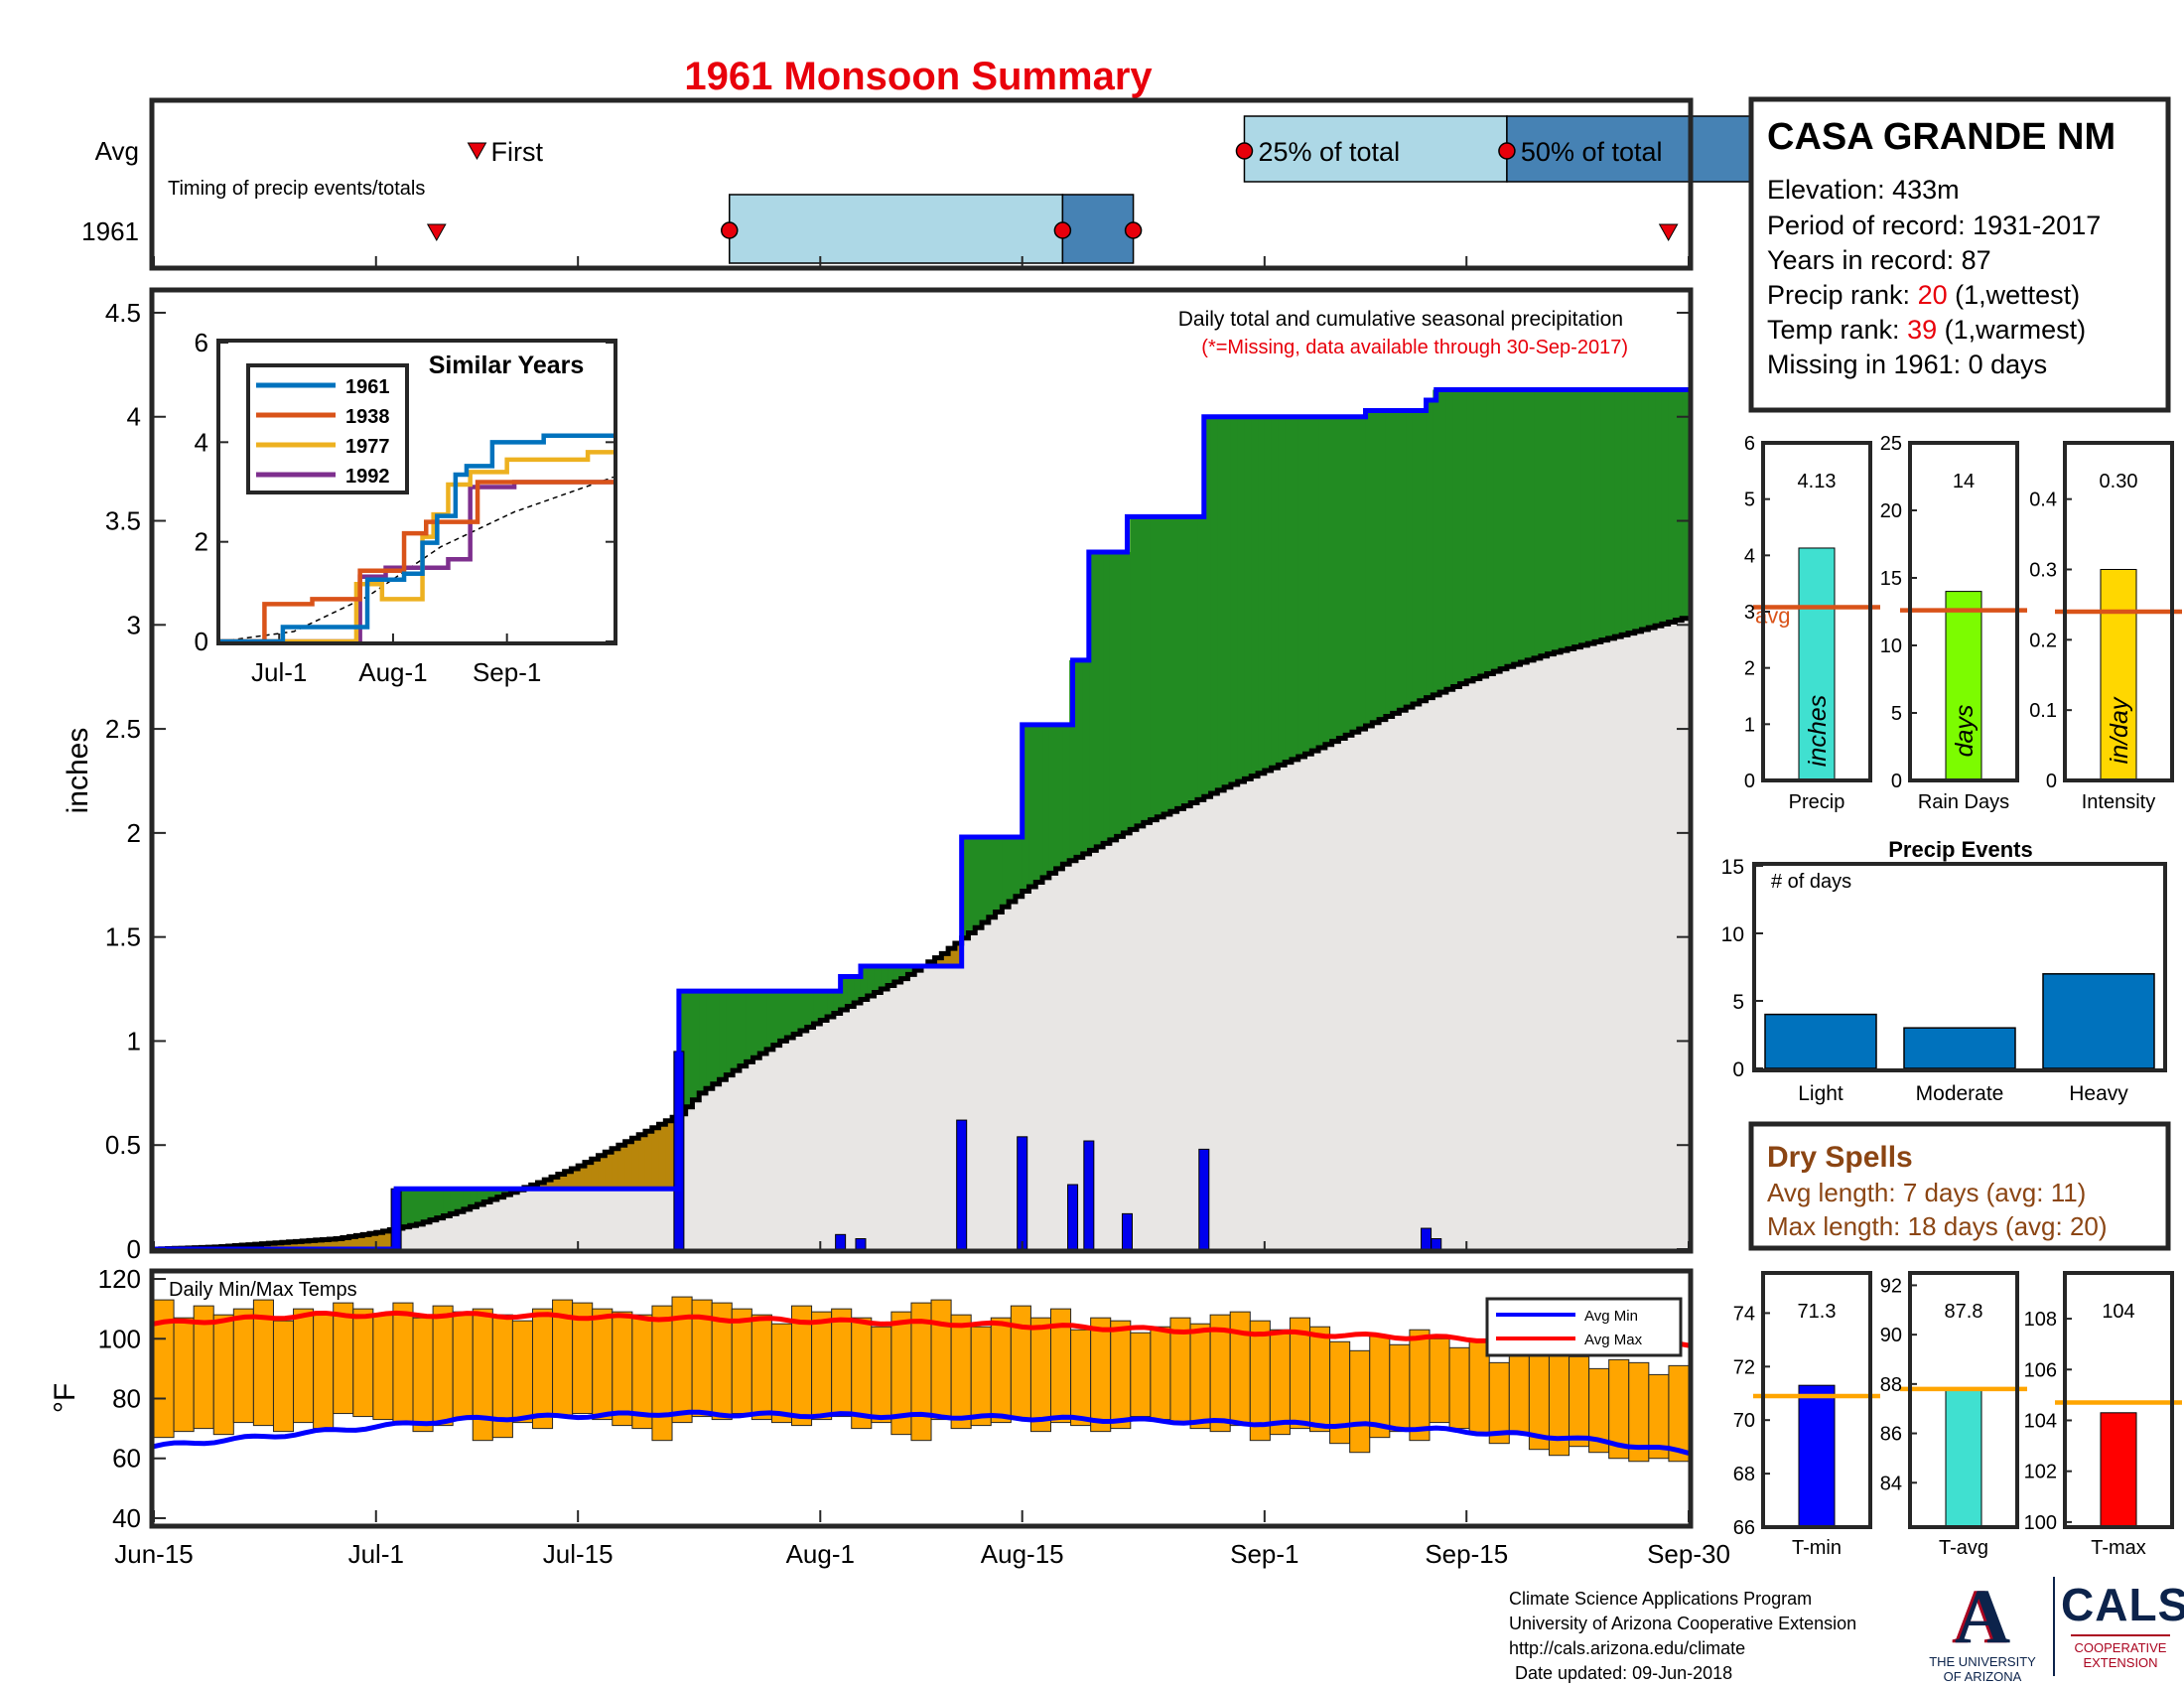 This screenshot has height=1688, width=2184. I want to click on cals-logo: CALS COOPERATIVE EXTENSION, so click(2122, 1623).